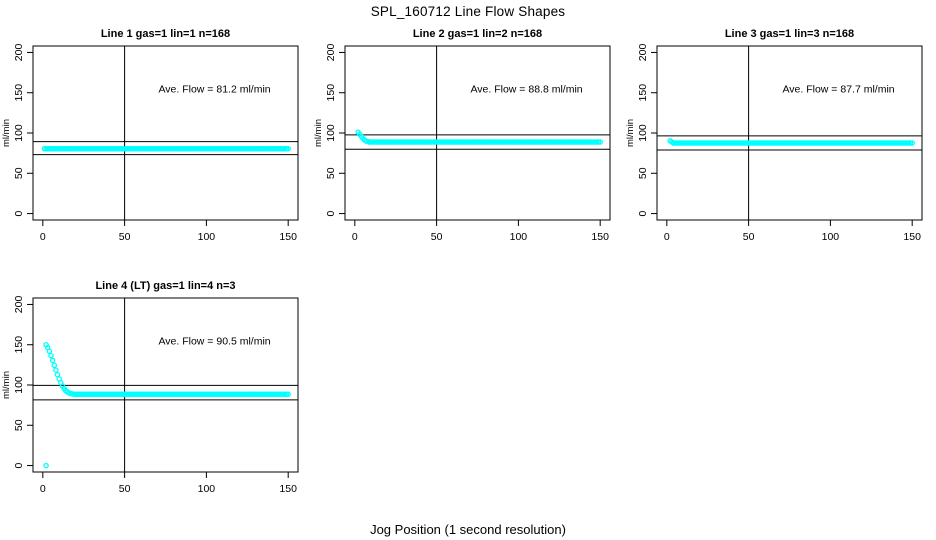 The image size is (936, 540). Describe the element at coordinates (214, 342) in the screenshot. I see `ave-flow-annotation: Ave. Flow = 90.5 ml/min` at that location.